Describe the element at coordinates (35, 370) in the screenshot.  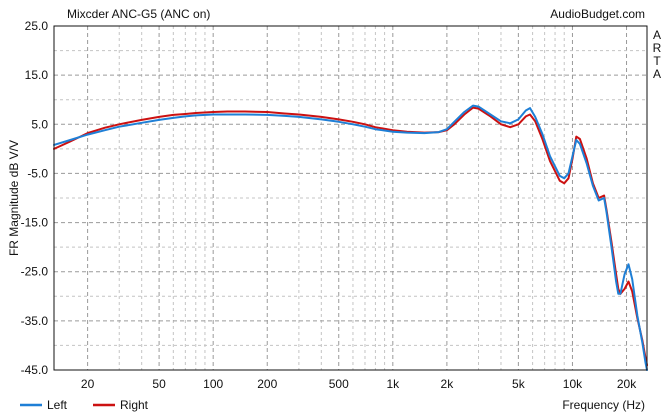
I see `y-tick-label: -45.0` at that location.